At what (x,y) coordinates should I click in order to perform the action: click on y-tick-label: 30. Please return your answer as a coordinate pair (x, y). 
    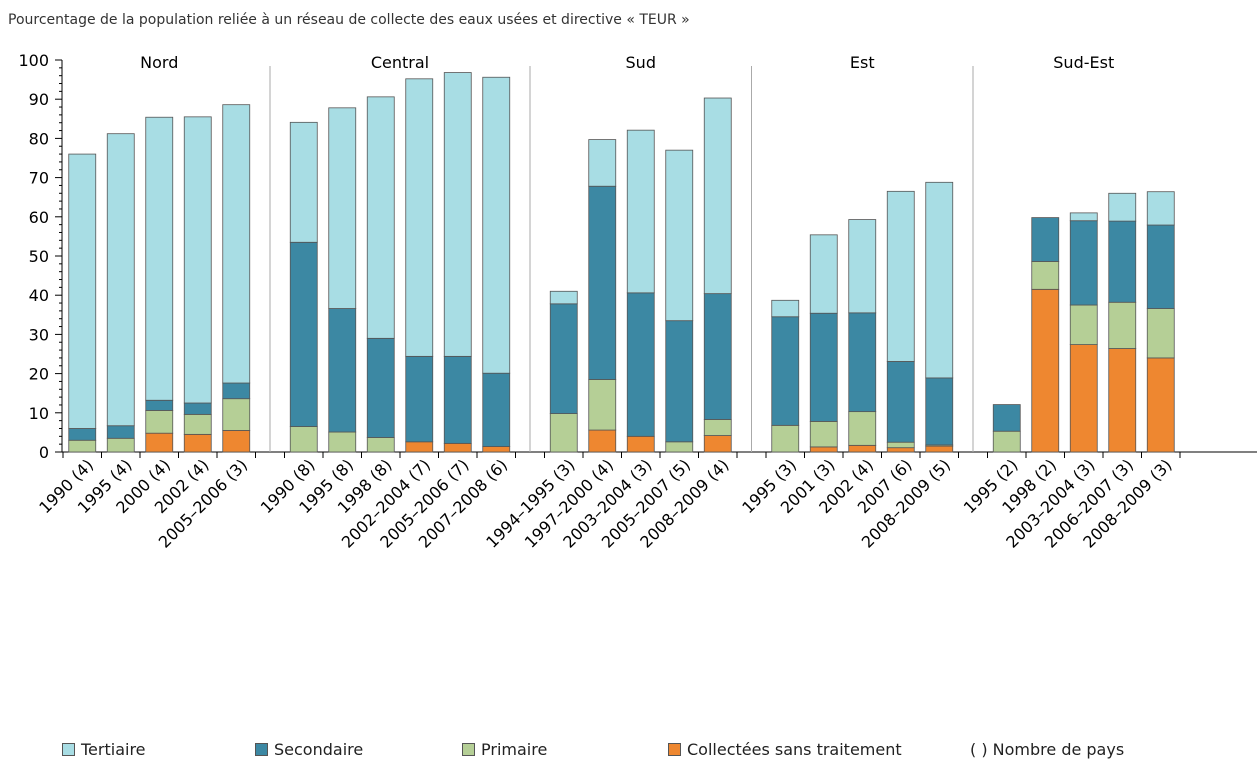
    Looking at the image, I should click on (39, 334).